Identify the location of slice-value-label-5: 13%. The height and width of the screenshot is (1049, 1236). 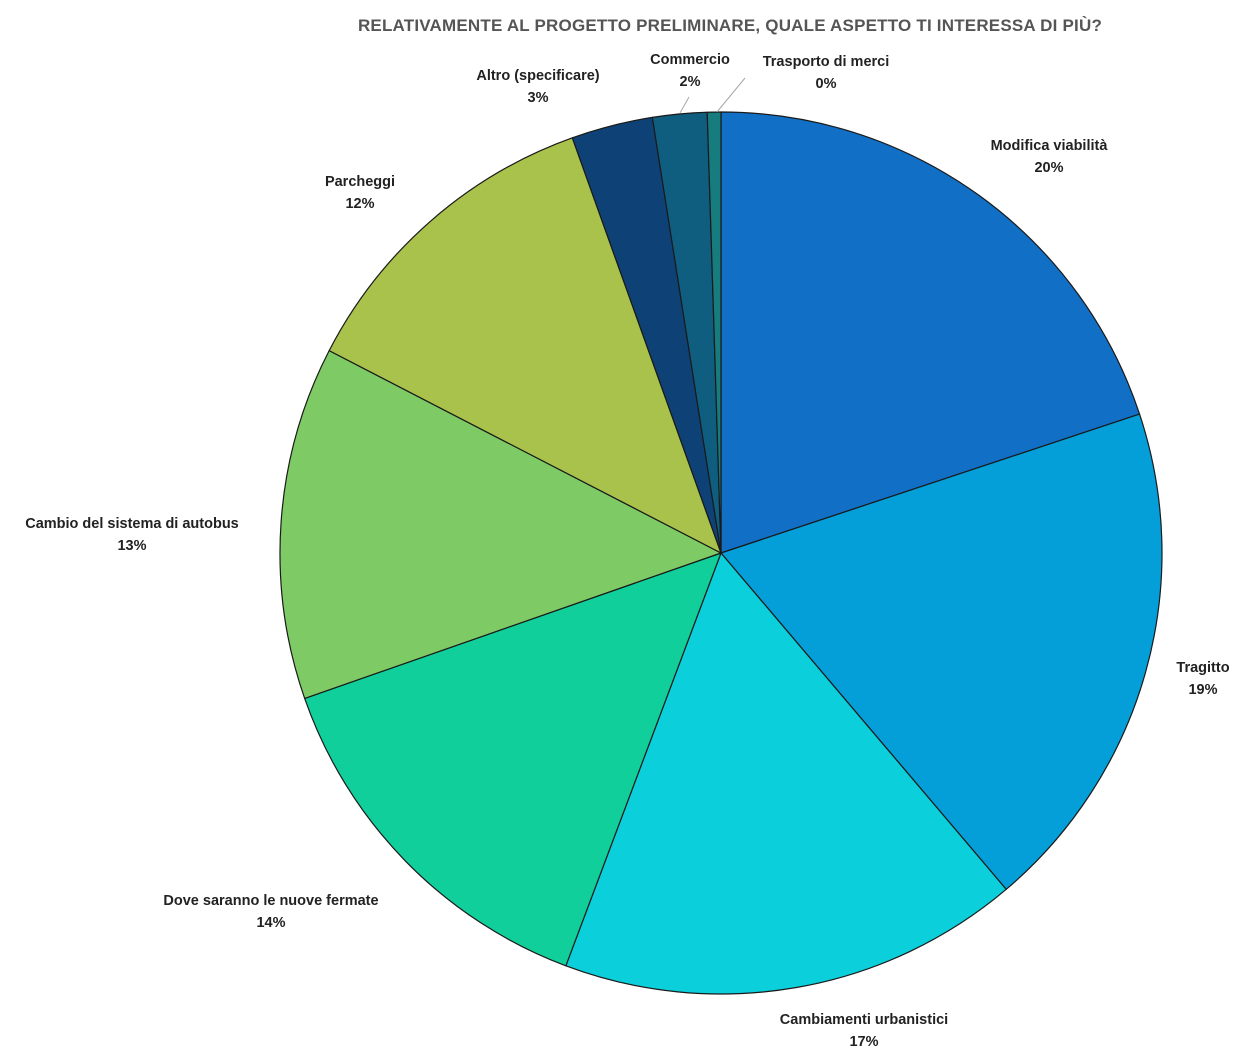
(131, 546).